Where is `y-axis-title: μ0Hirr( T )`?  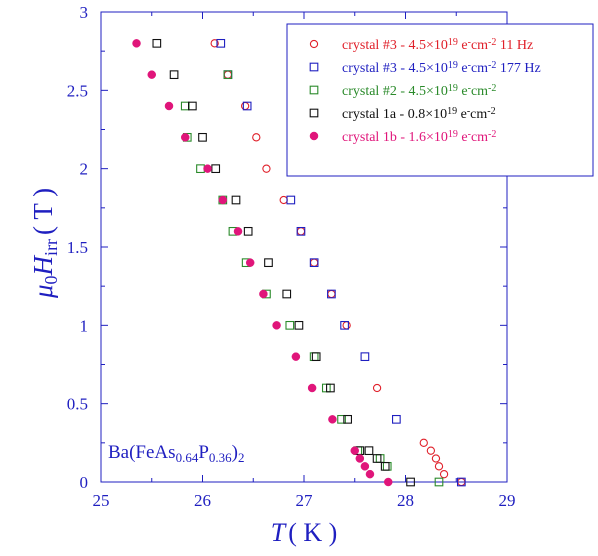
y-axis-title: μ0Hirr( T ) is located at coordinates (44, 243).